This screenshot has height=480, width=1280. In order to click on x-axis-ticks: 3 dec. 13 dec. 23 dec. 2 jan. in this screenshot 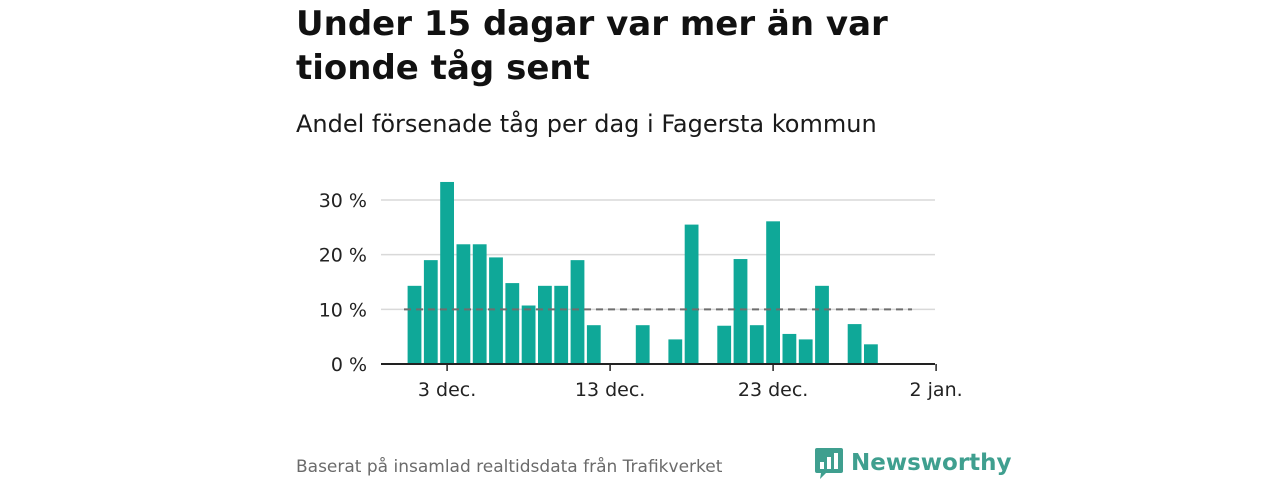, I will do `click(690, 382)`.